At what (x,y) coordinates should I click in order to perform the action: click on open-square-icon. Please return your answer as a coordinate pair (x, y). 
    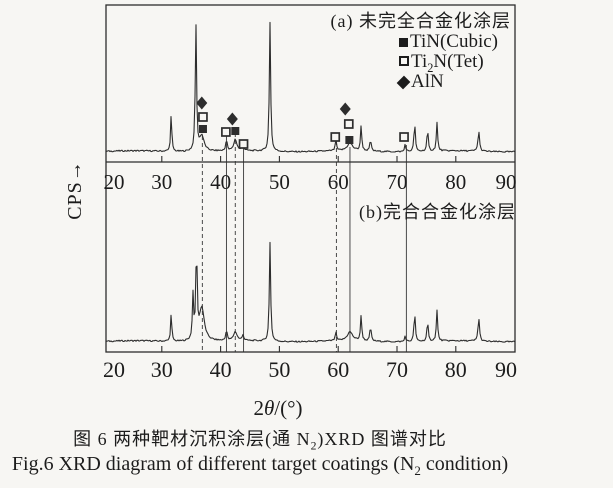
    Looking at the image, I should click on (404, 61).